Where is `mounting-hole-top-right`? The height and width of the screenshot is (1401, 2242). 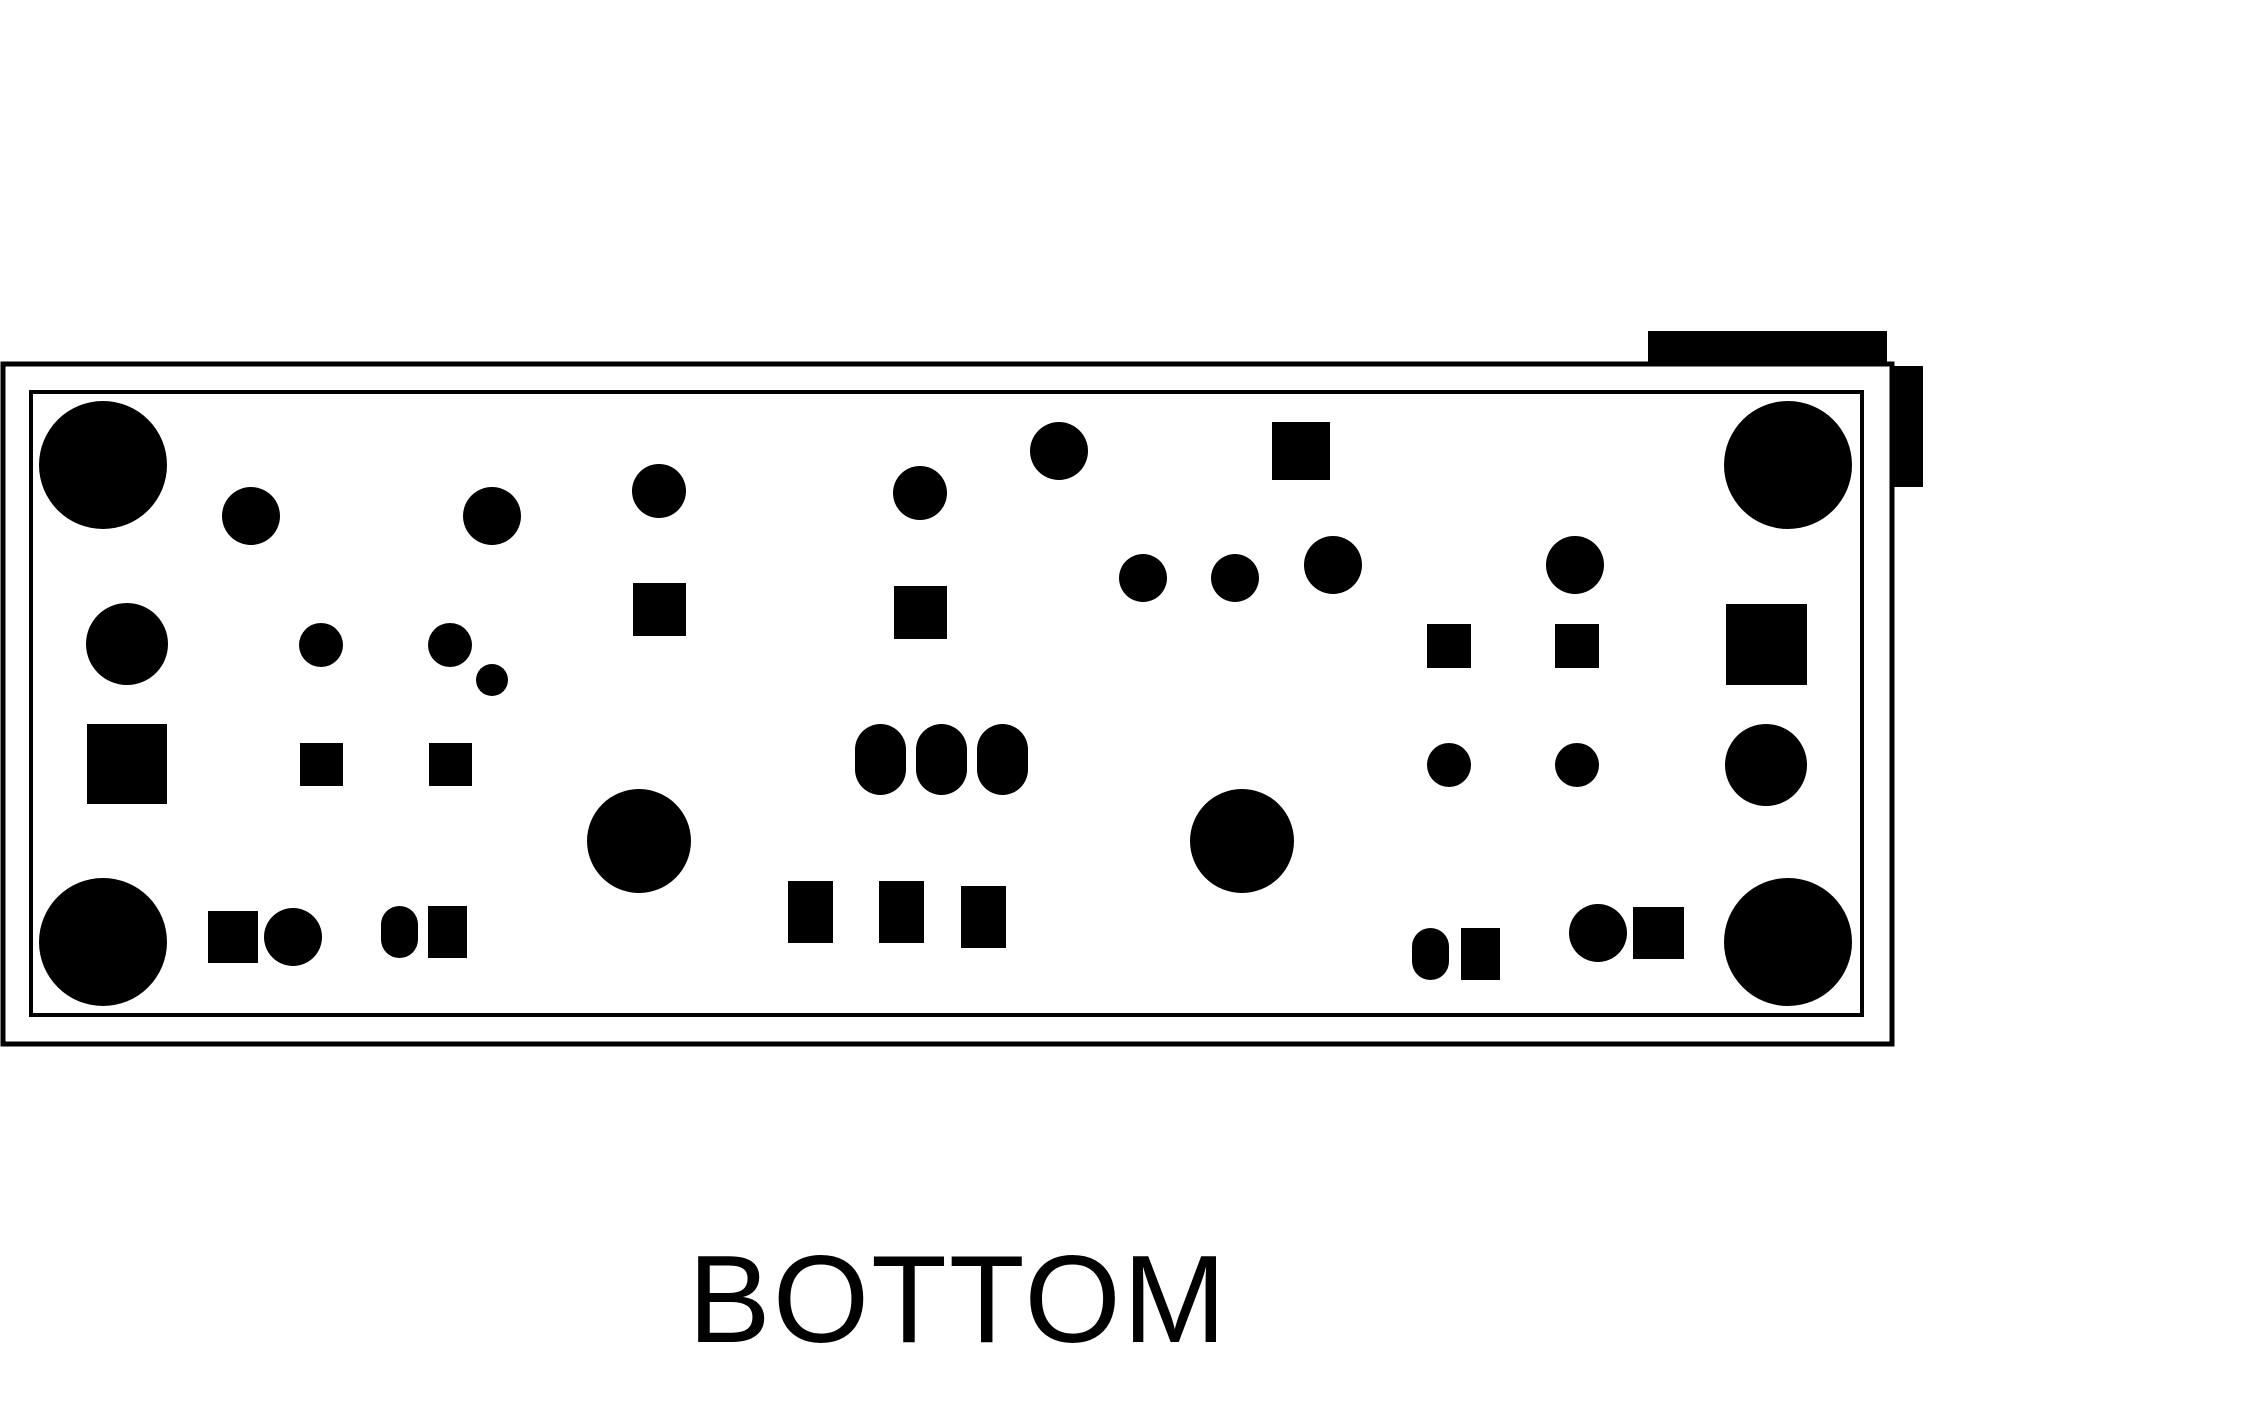
mounting-hole-top-right is located at coordinates (1788, 465).